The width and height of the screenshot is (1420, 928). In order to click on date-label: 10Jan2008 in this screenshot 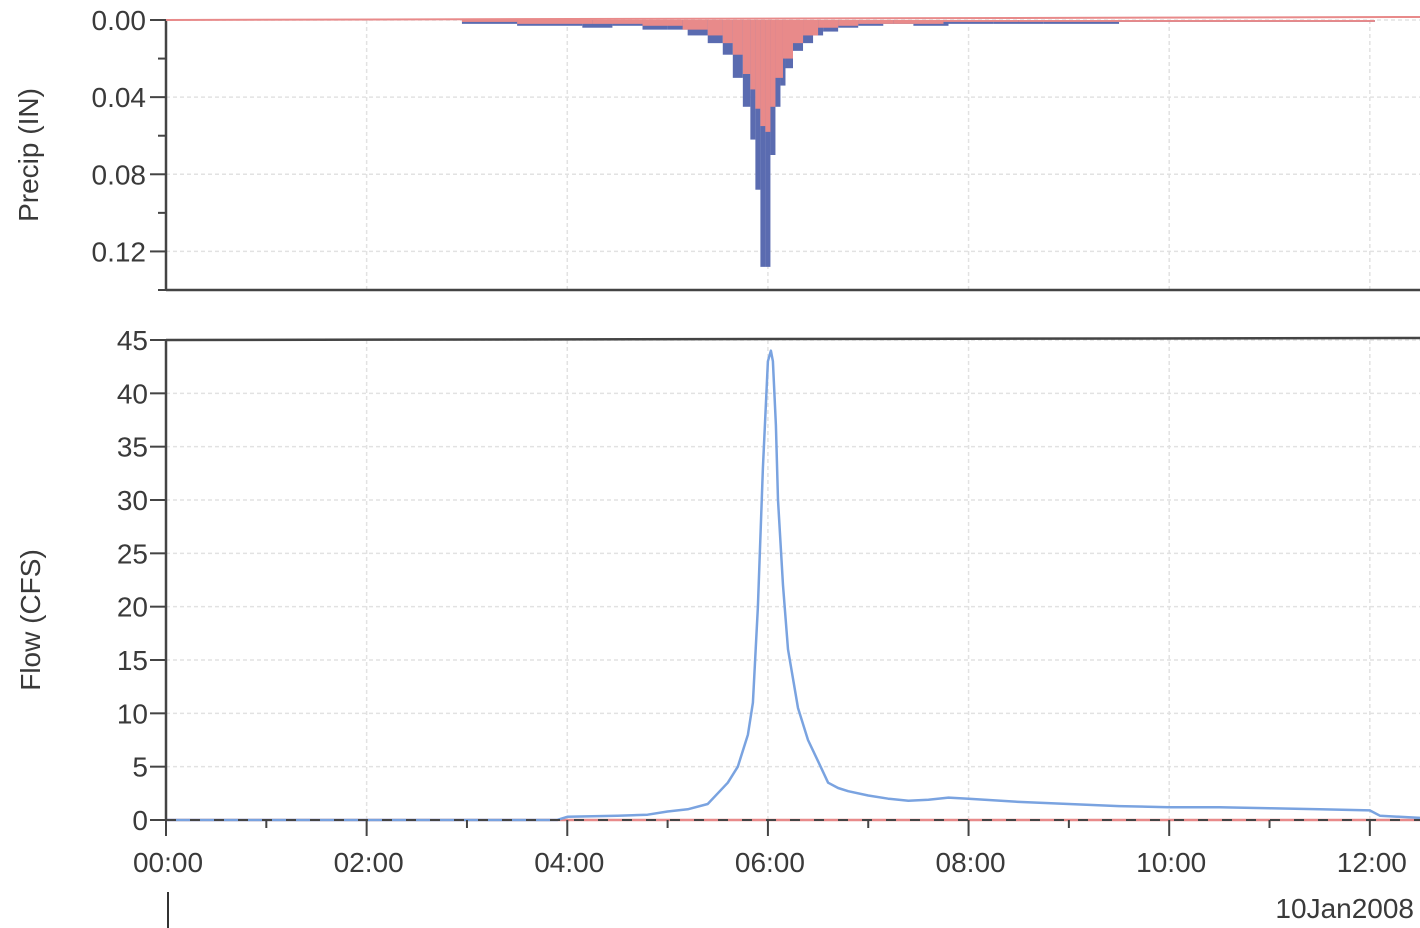, I will do `click(1344, 908)`.